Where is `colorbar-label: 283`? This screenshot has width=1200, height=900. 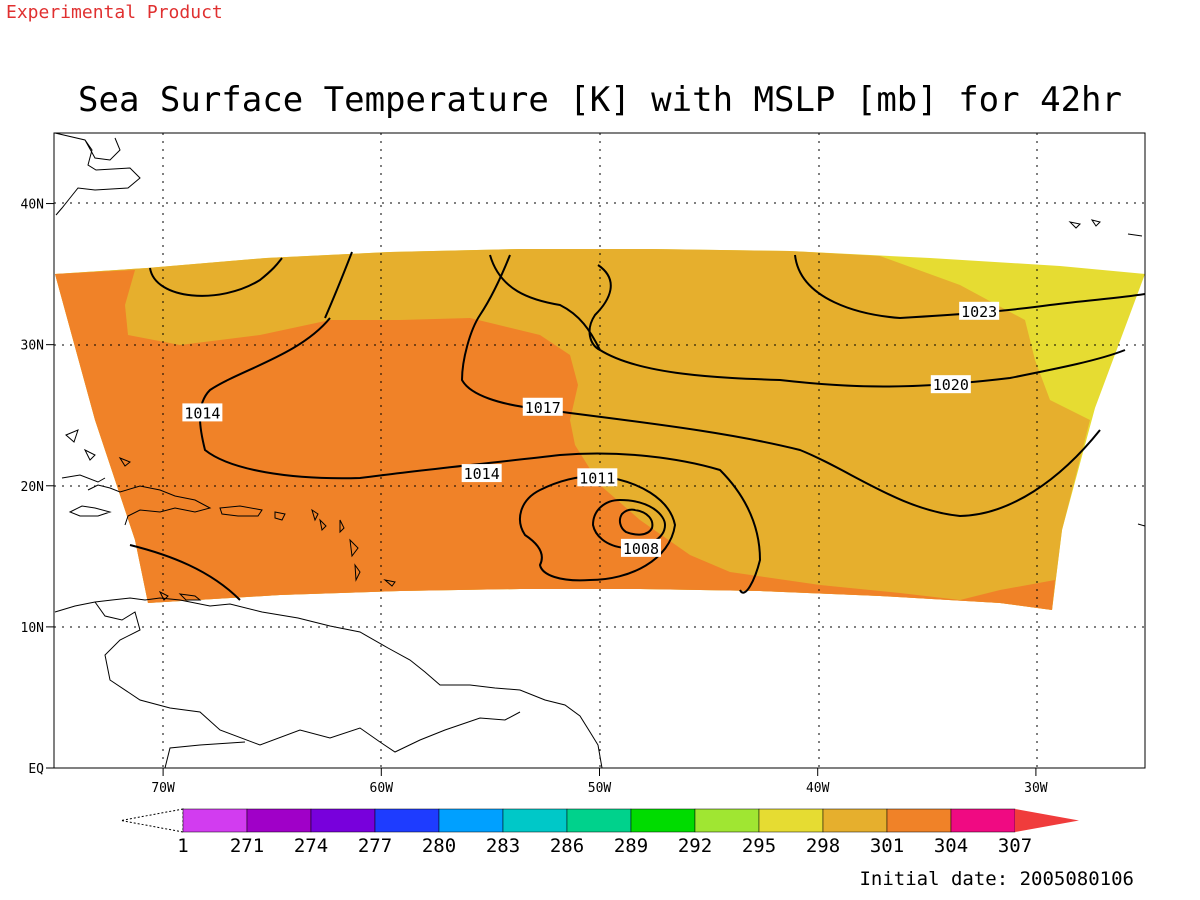 colorbar-label: 283 is located at coordinates (503, 846).